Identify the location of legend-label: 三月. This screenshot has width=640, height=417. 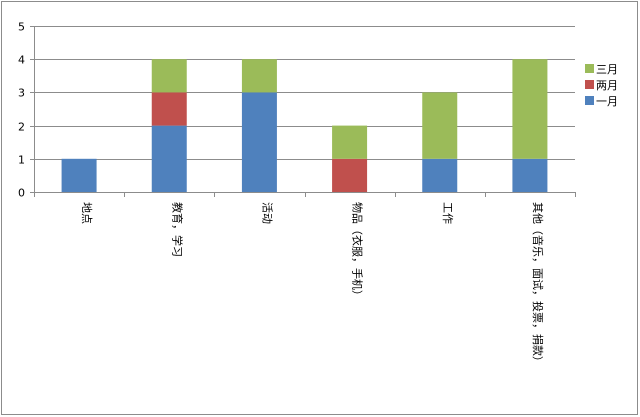
(607, 69).